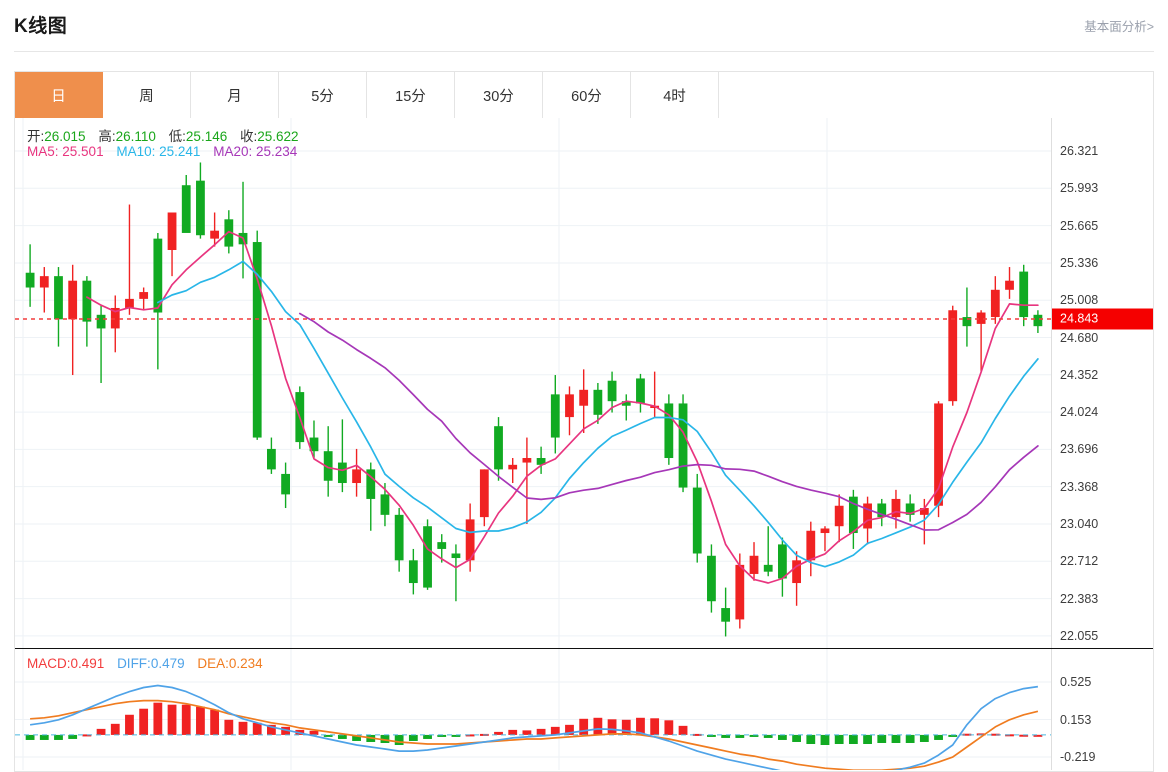  Describe the element at coordinates (1079, 523) in the screenshot. I see `price-axis-tick: 23.040` at that location.